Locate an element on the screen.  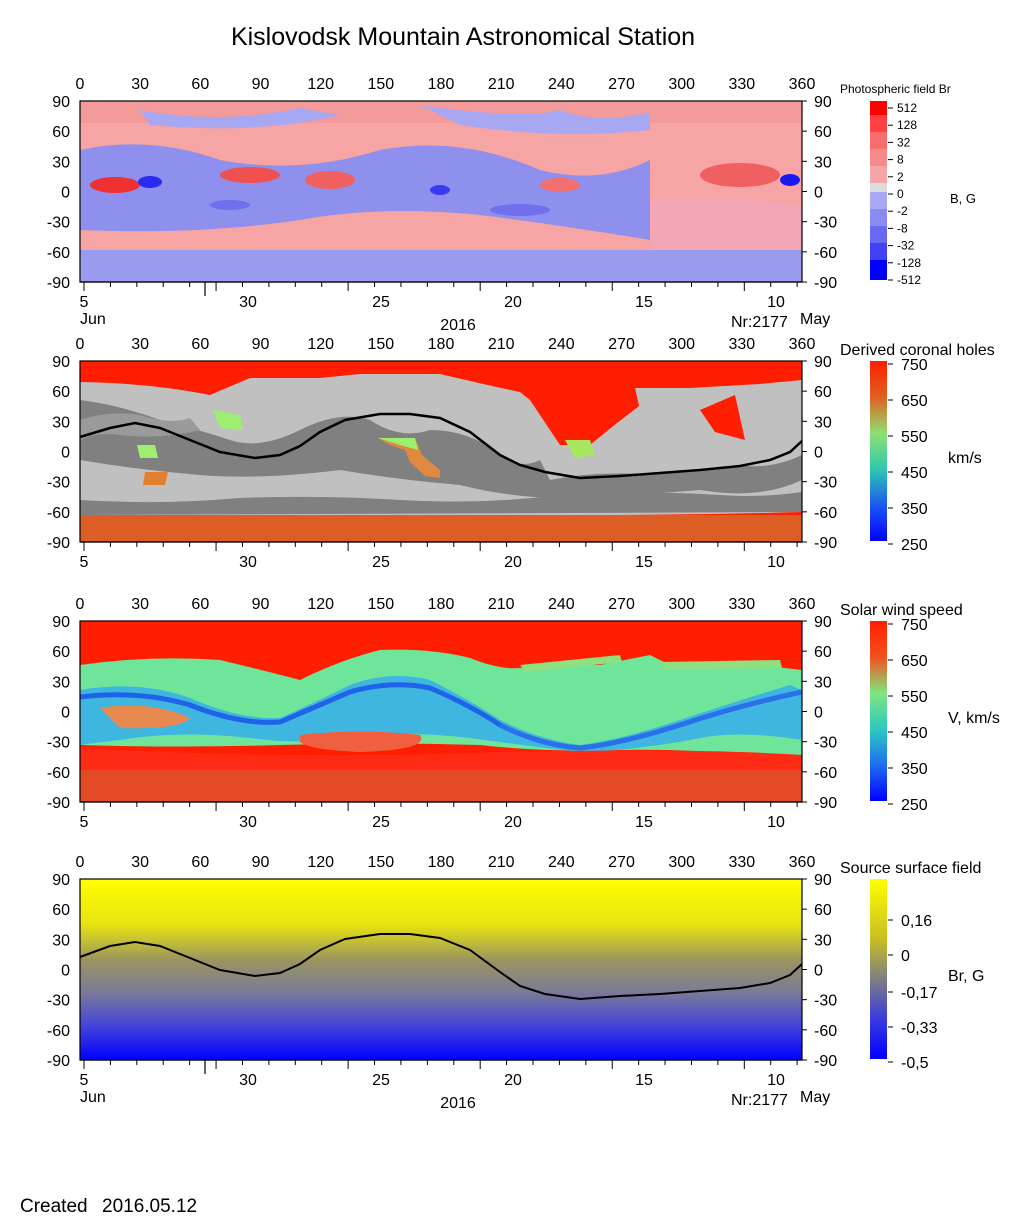
coronal-neutral-line is located at coordinates (441, 446).